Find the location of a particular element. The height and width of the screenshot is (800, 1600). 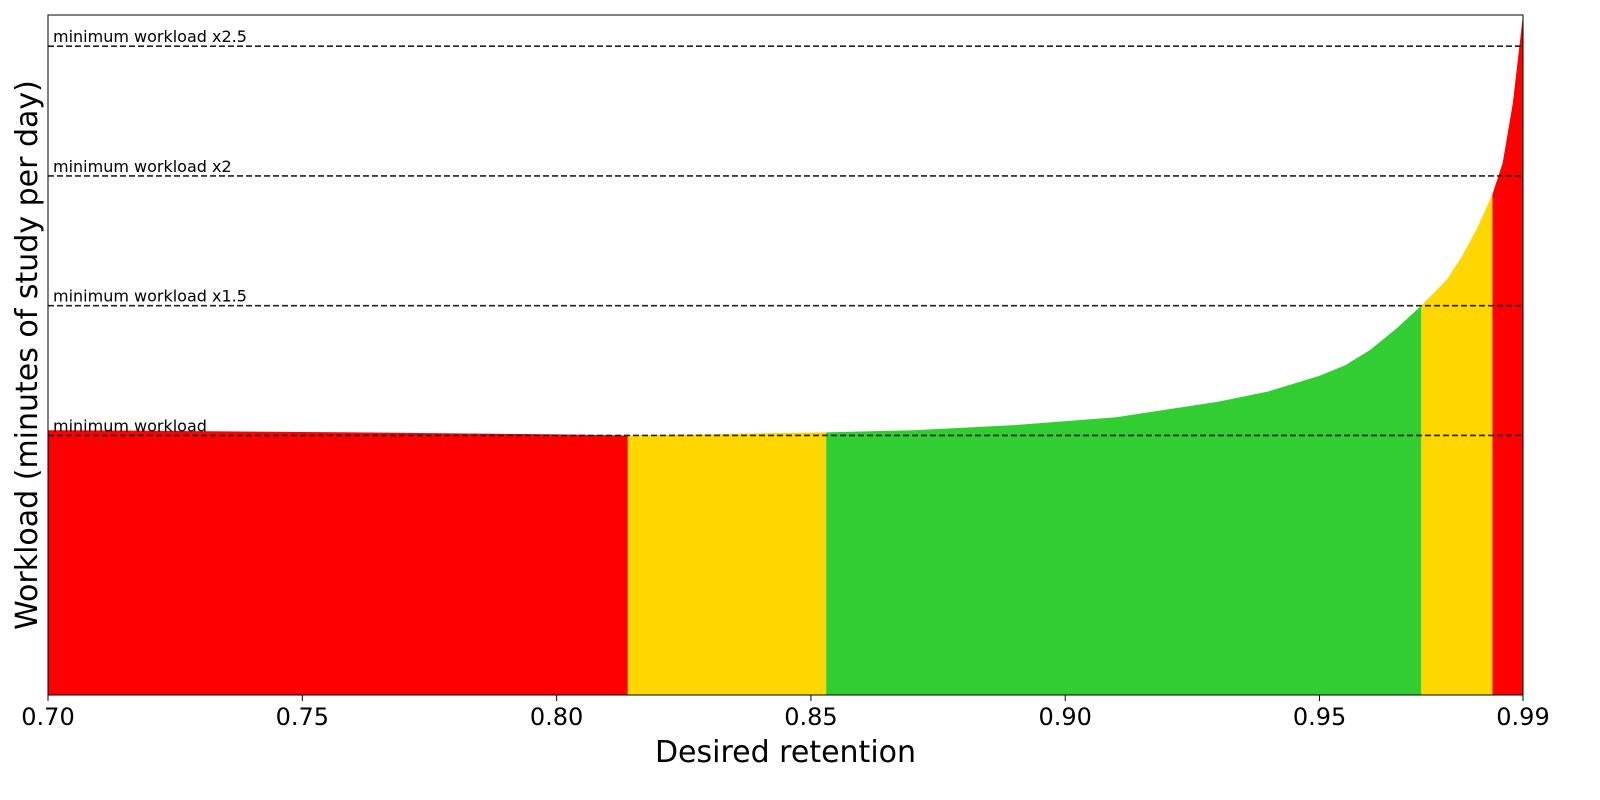

x-tick-label-0: 0.70 is located at coordinates (47, 717).